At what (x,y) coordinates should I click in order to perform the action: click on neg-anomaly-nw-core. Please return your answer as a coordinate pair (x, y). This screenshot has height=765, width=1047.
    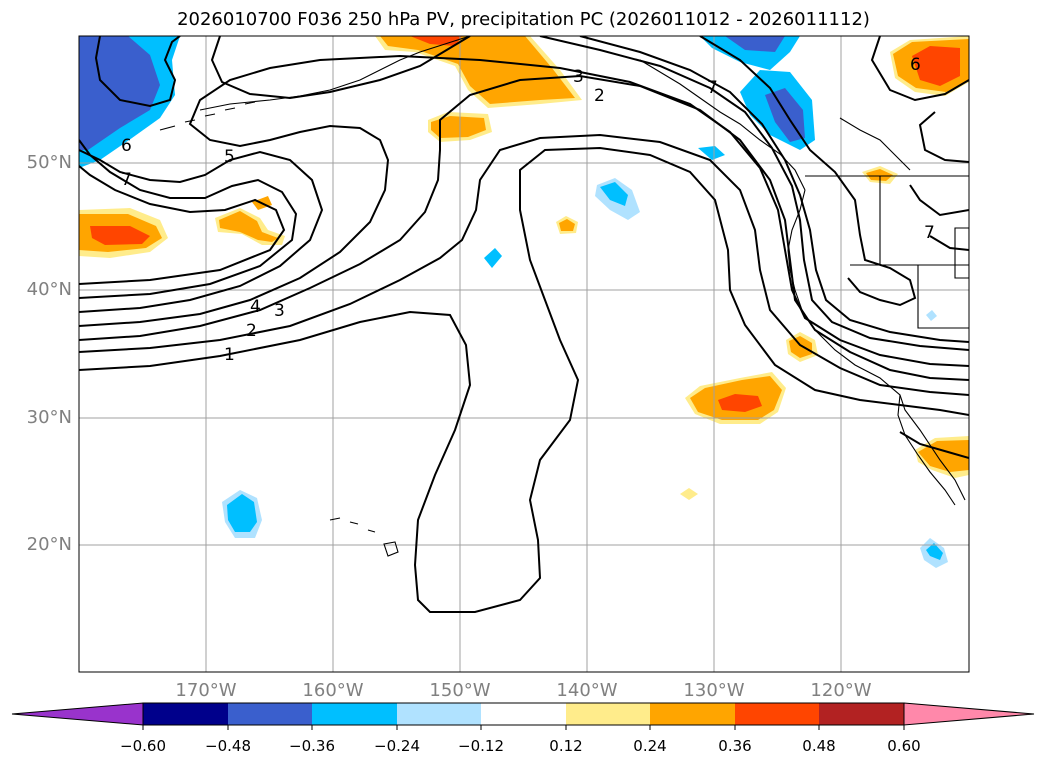
    Looking at the image, I should click on (119, 93).